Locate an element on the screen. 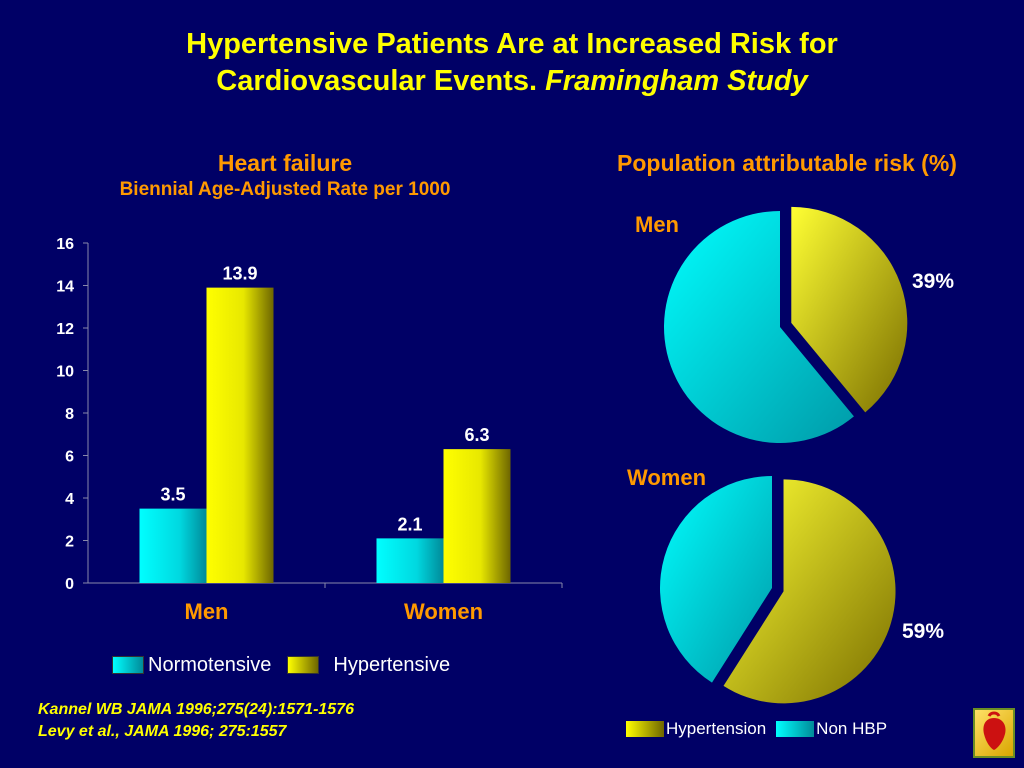 The height and width of the screenshot is (768, 1024). bar-chart-title: Heart failure is located at coordinates (285, 163).